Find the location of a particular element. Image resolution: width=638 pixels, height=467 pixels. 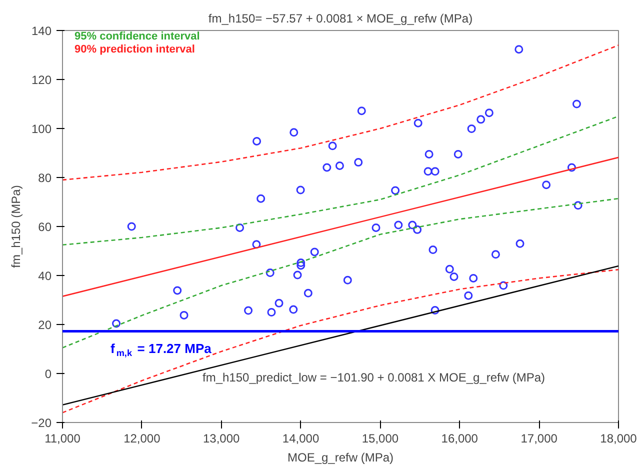

x-tick-label: 18,000 is located at coordinates (619, 439).